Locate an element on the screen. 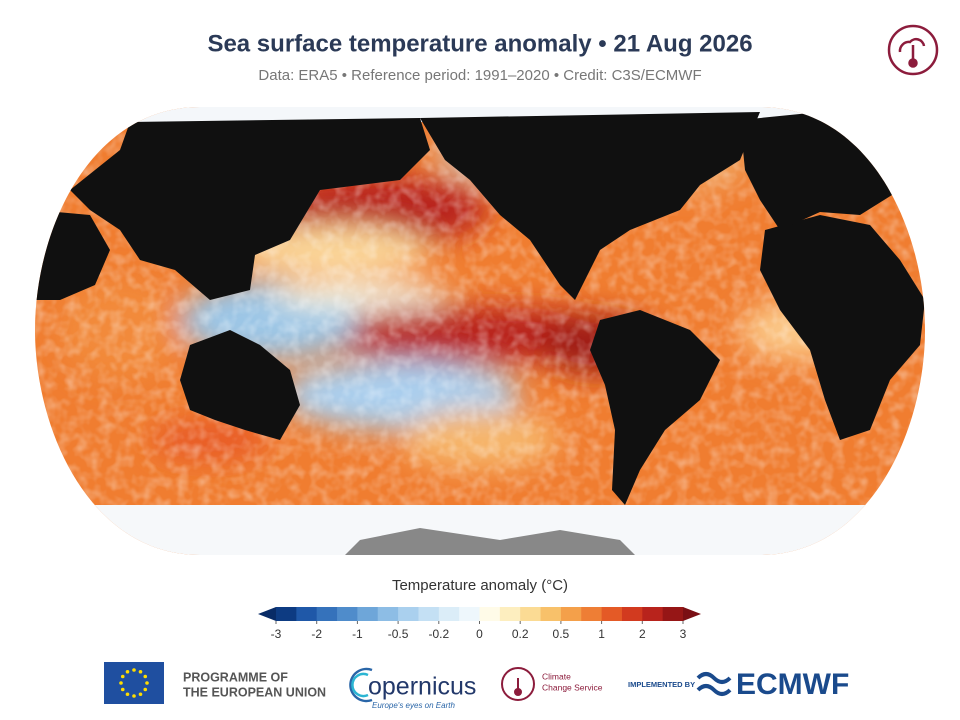 The height and width of the screenshot is (720, 960). implemented-by: IMPLEMENTED BY is located at coordinates (661, 684).